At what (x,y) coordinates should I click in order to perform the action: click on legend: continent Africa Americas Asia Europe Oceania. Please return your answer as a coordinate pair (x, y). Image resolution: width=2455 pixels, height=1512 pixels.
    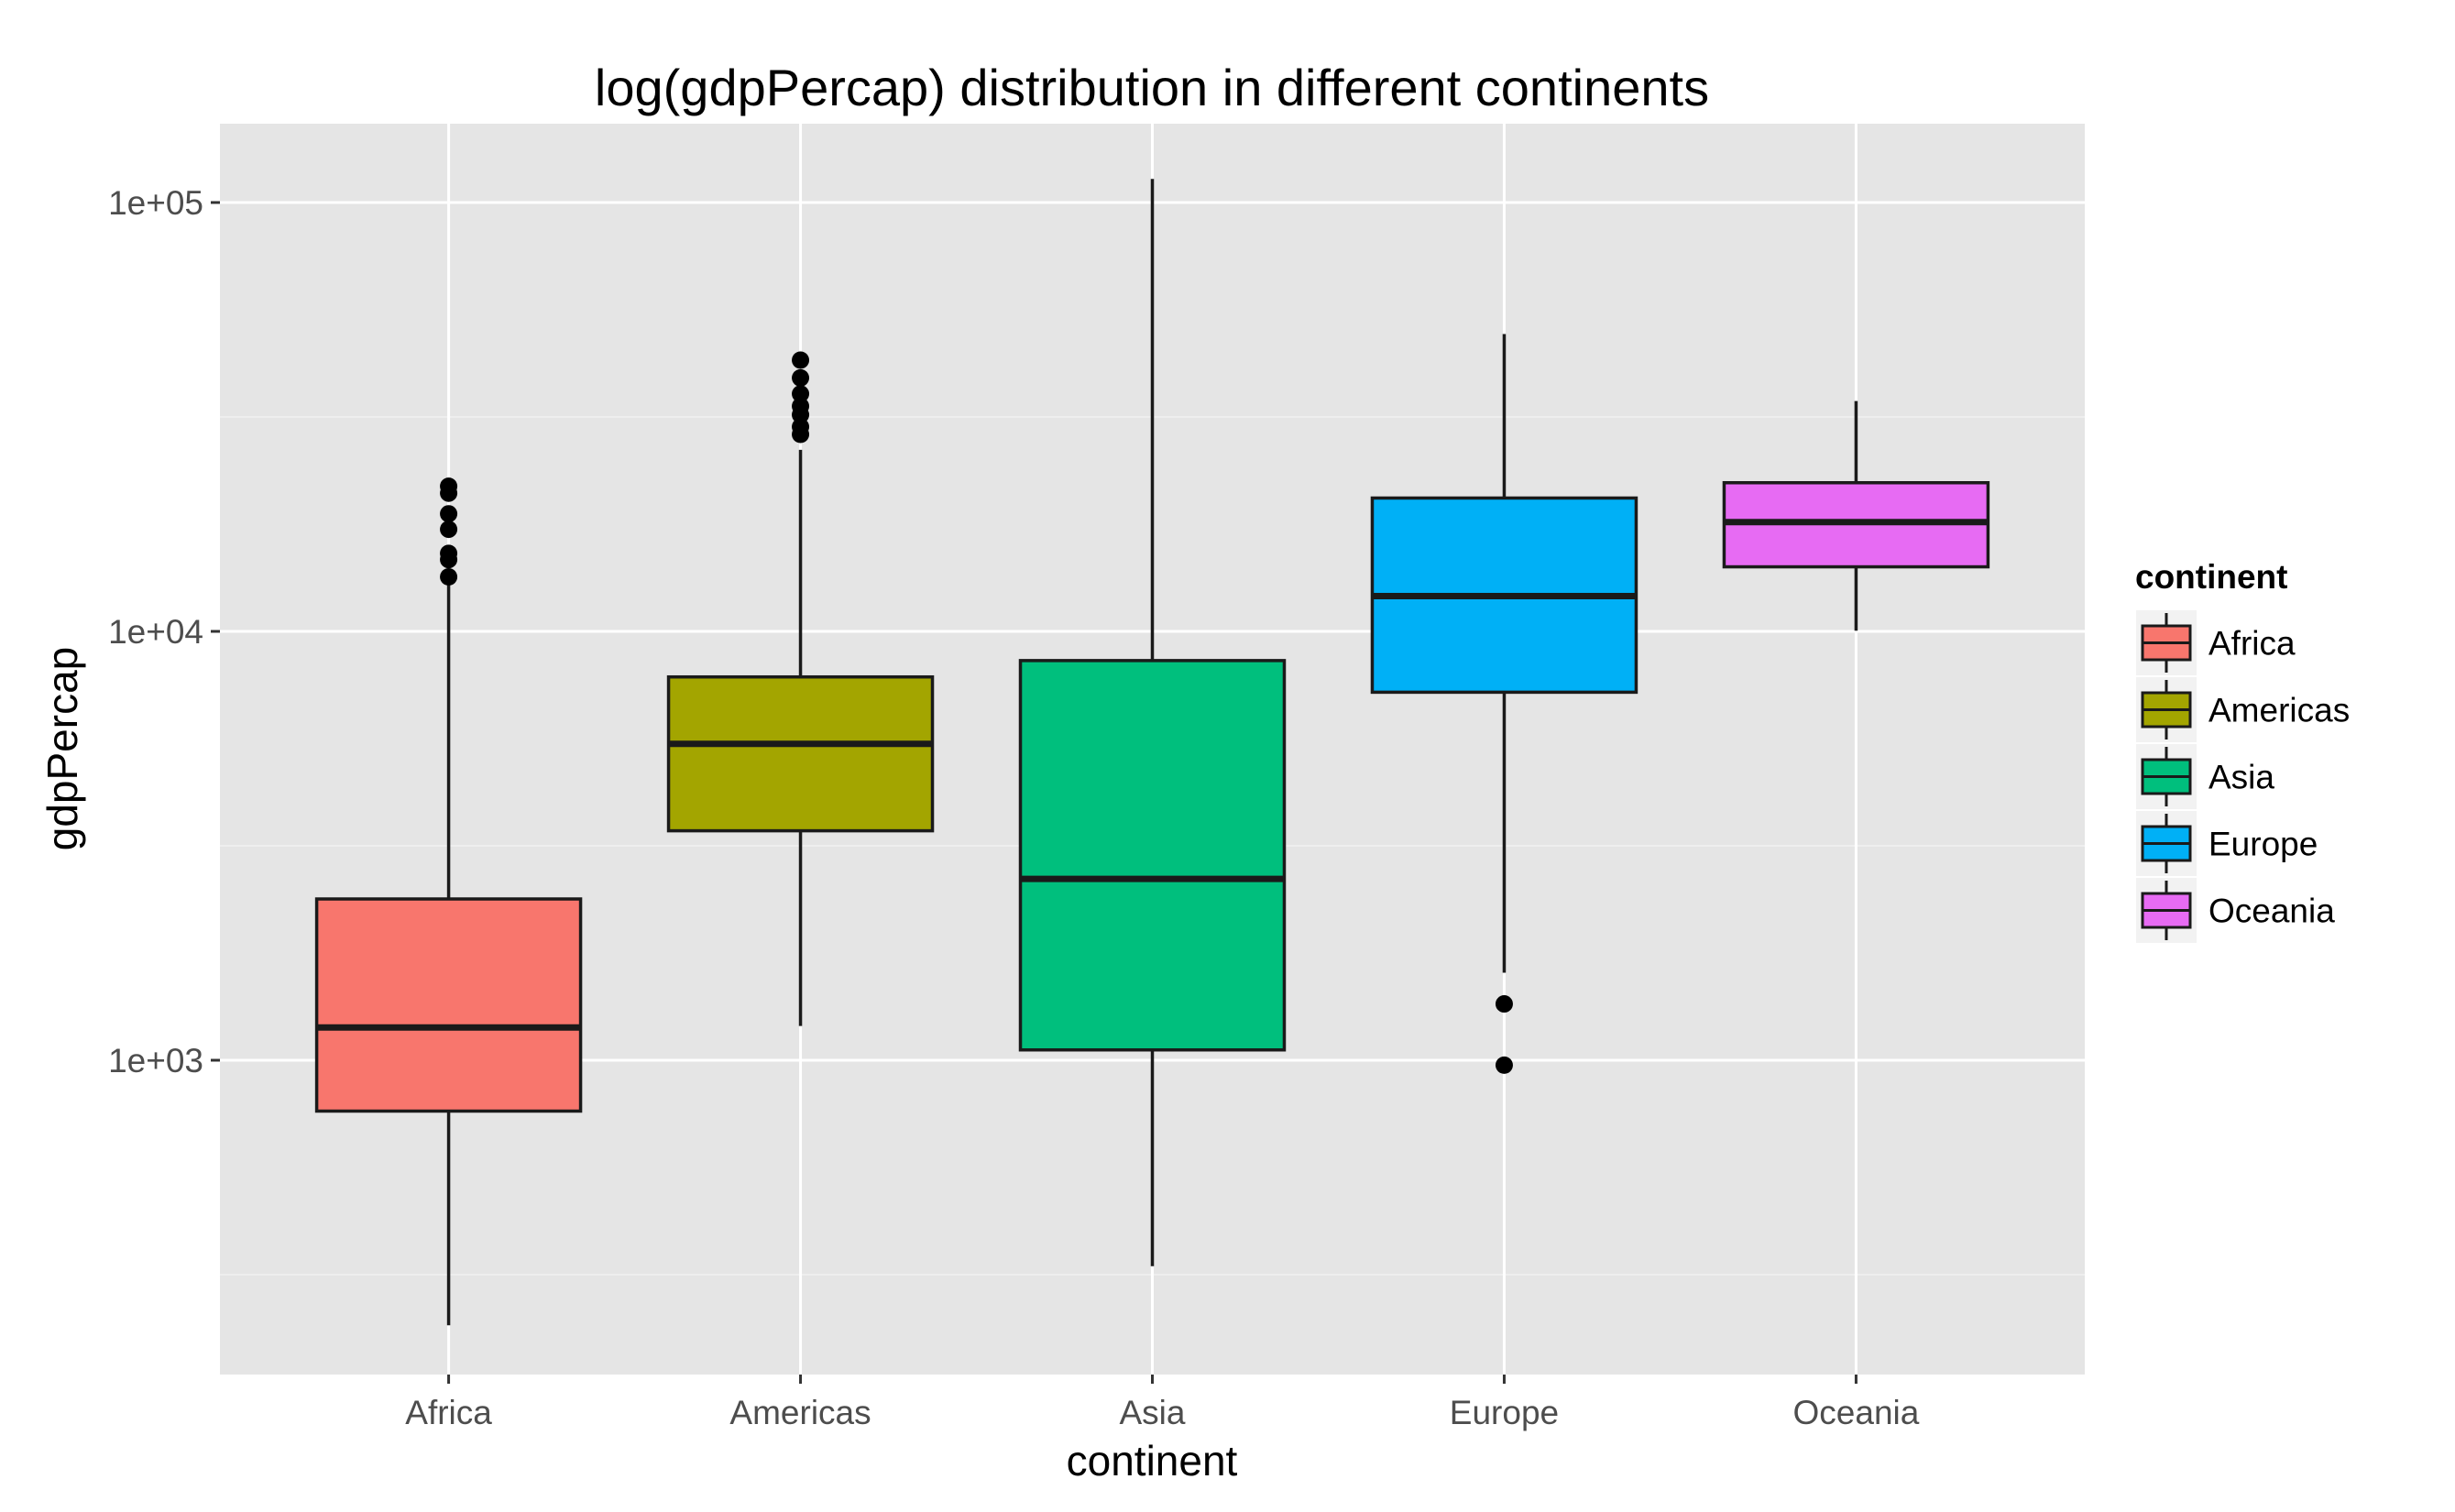
    Looking at the image, I should click on (2242, 751).